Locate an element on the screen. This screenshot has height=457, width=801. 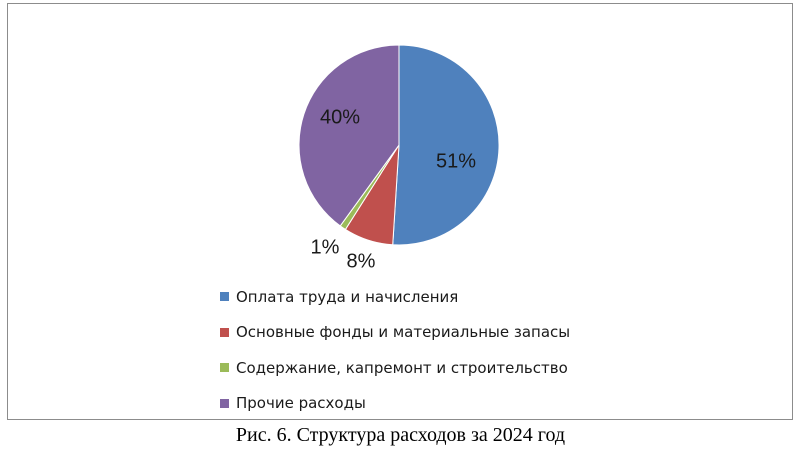
legend-item-maintenance: Содержание, капремонт и строительство is located at coordinates (395, 367).